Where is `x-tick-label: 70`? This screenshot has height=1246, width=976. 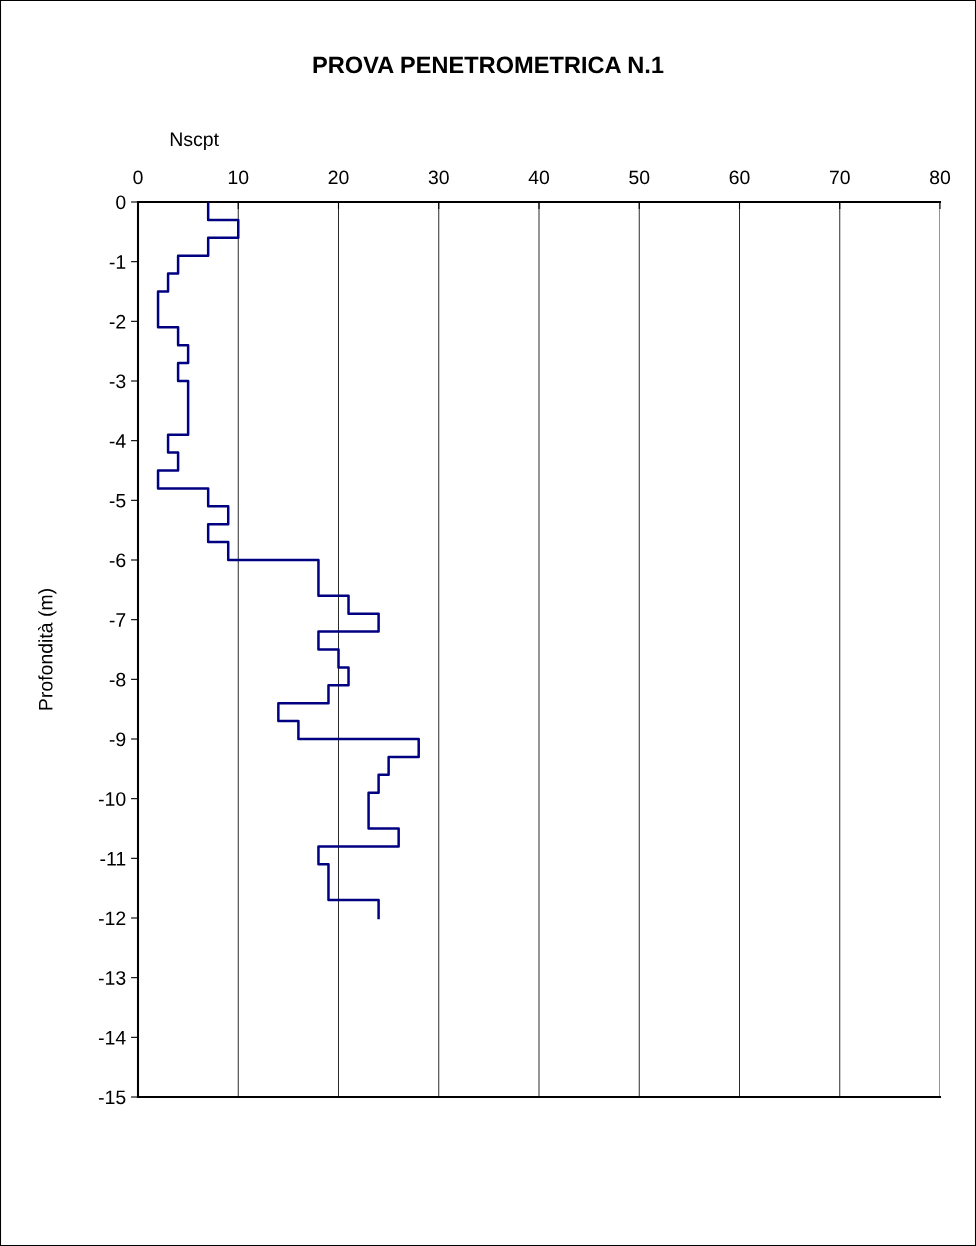 x-tick-label: 70 is located at coordinates (839, 177).